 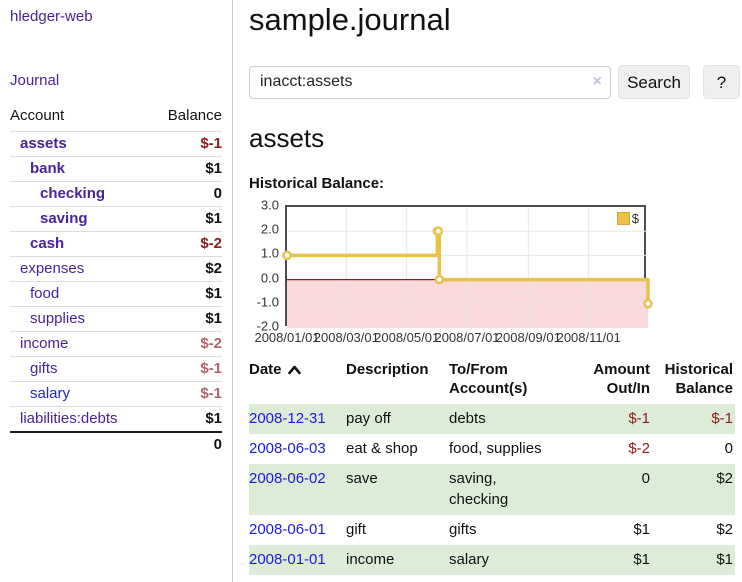 What do you see at coordinates (370, 559) in the screenshot?
I see `transaction-description: income` at bounding box center [370, 559].